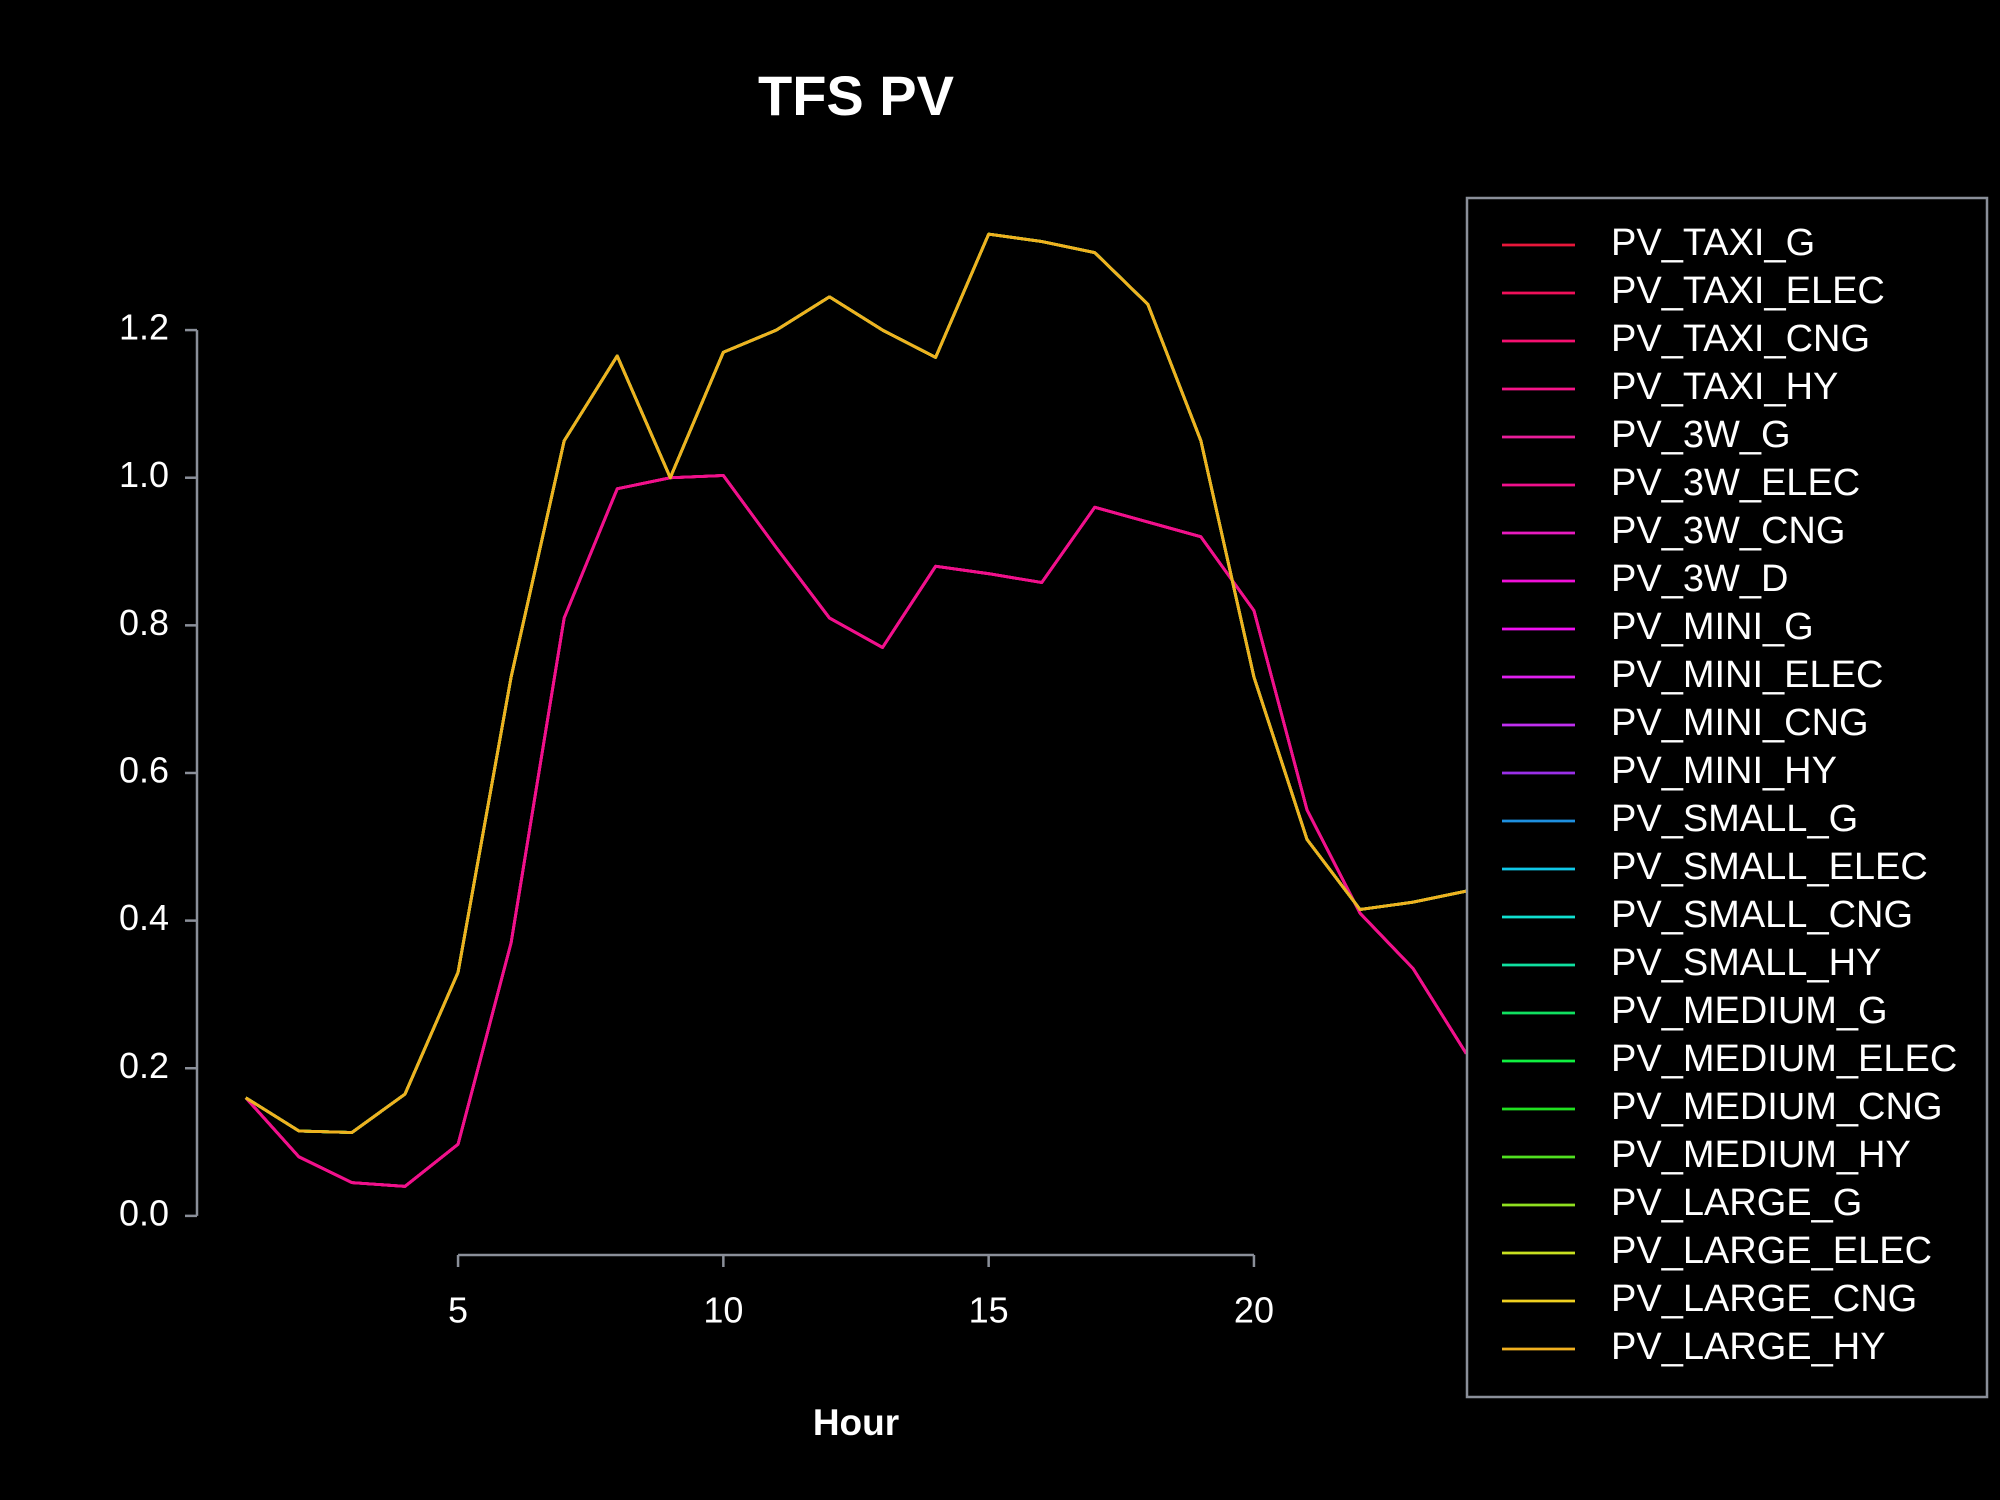 The image size is (2000, 1500). Describe the element at coordinates (1749, 1011) in the screenshot. I see `legend-label: PV_MEDIUM_G` at that location.